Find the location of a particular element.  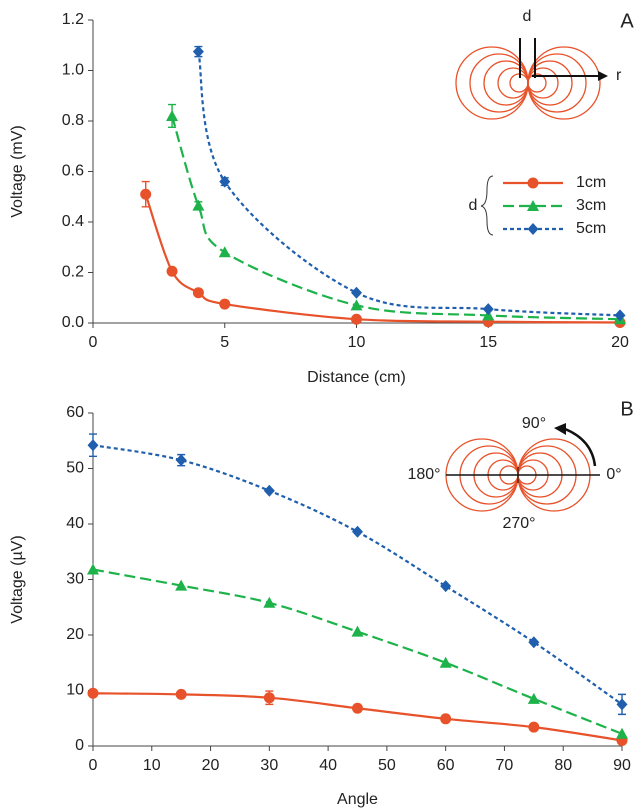

legend-title: d is located at coordinates (473, 205).